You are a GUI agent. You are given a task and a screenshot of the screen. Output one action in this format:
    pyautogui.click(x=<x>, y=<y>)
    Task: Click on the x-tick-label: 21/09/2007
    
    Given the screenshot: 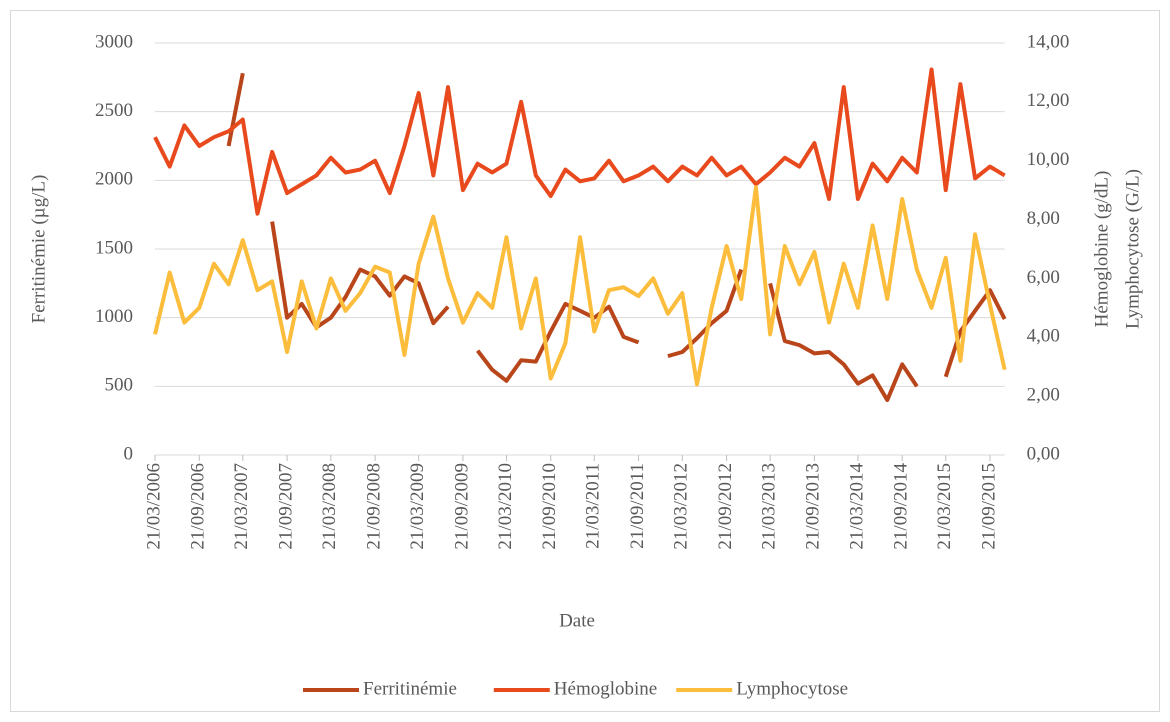 What is the action you would take?
    pyautogui.click(x=285, y=506)
    